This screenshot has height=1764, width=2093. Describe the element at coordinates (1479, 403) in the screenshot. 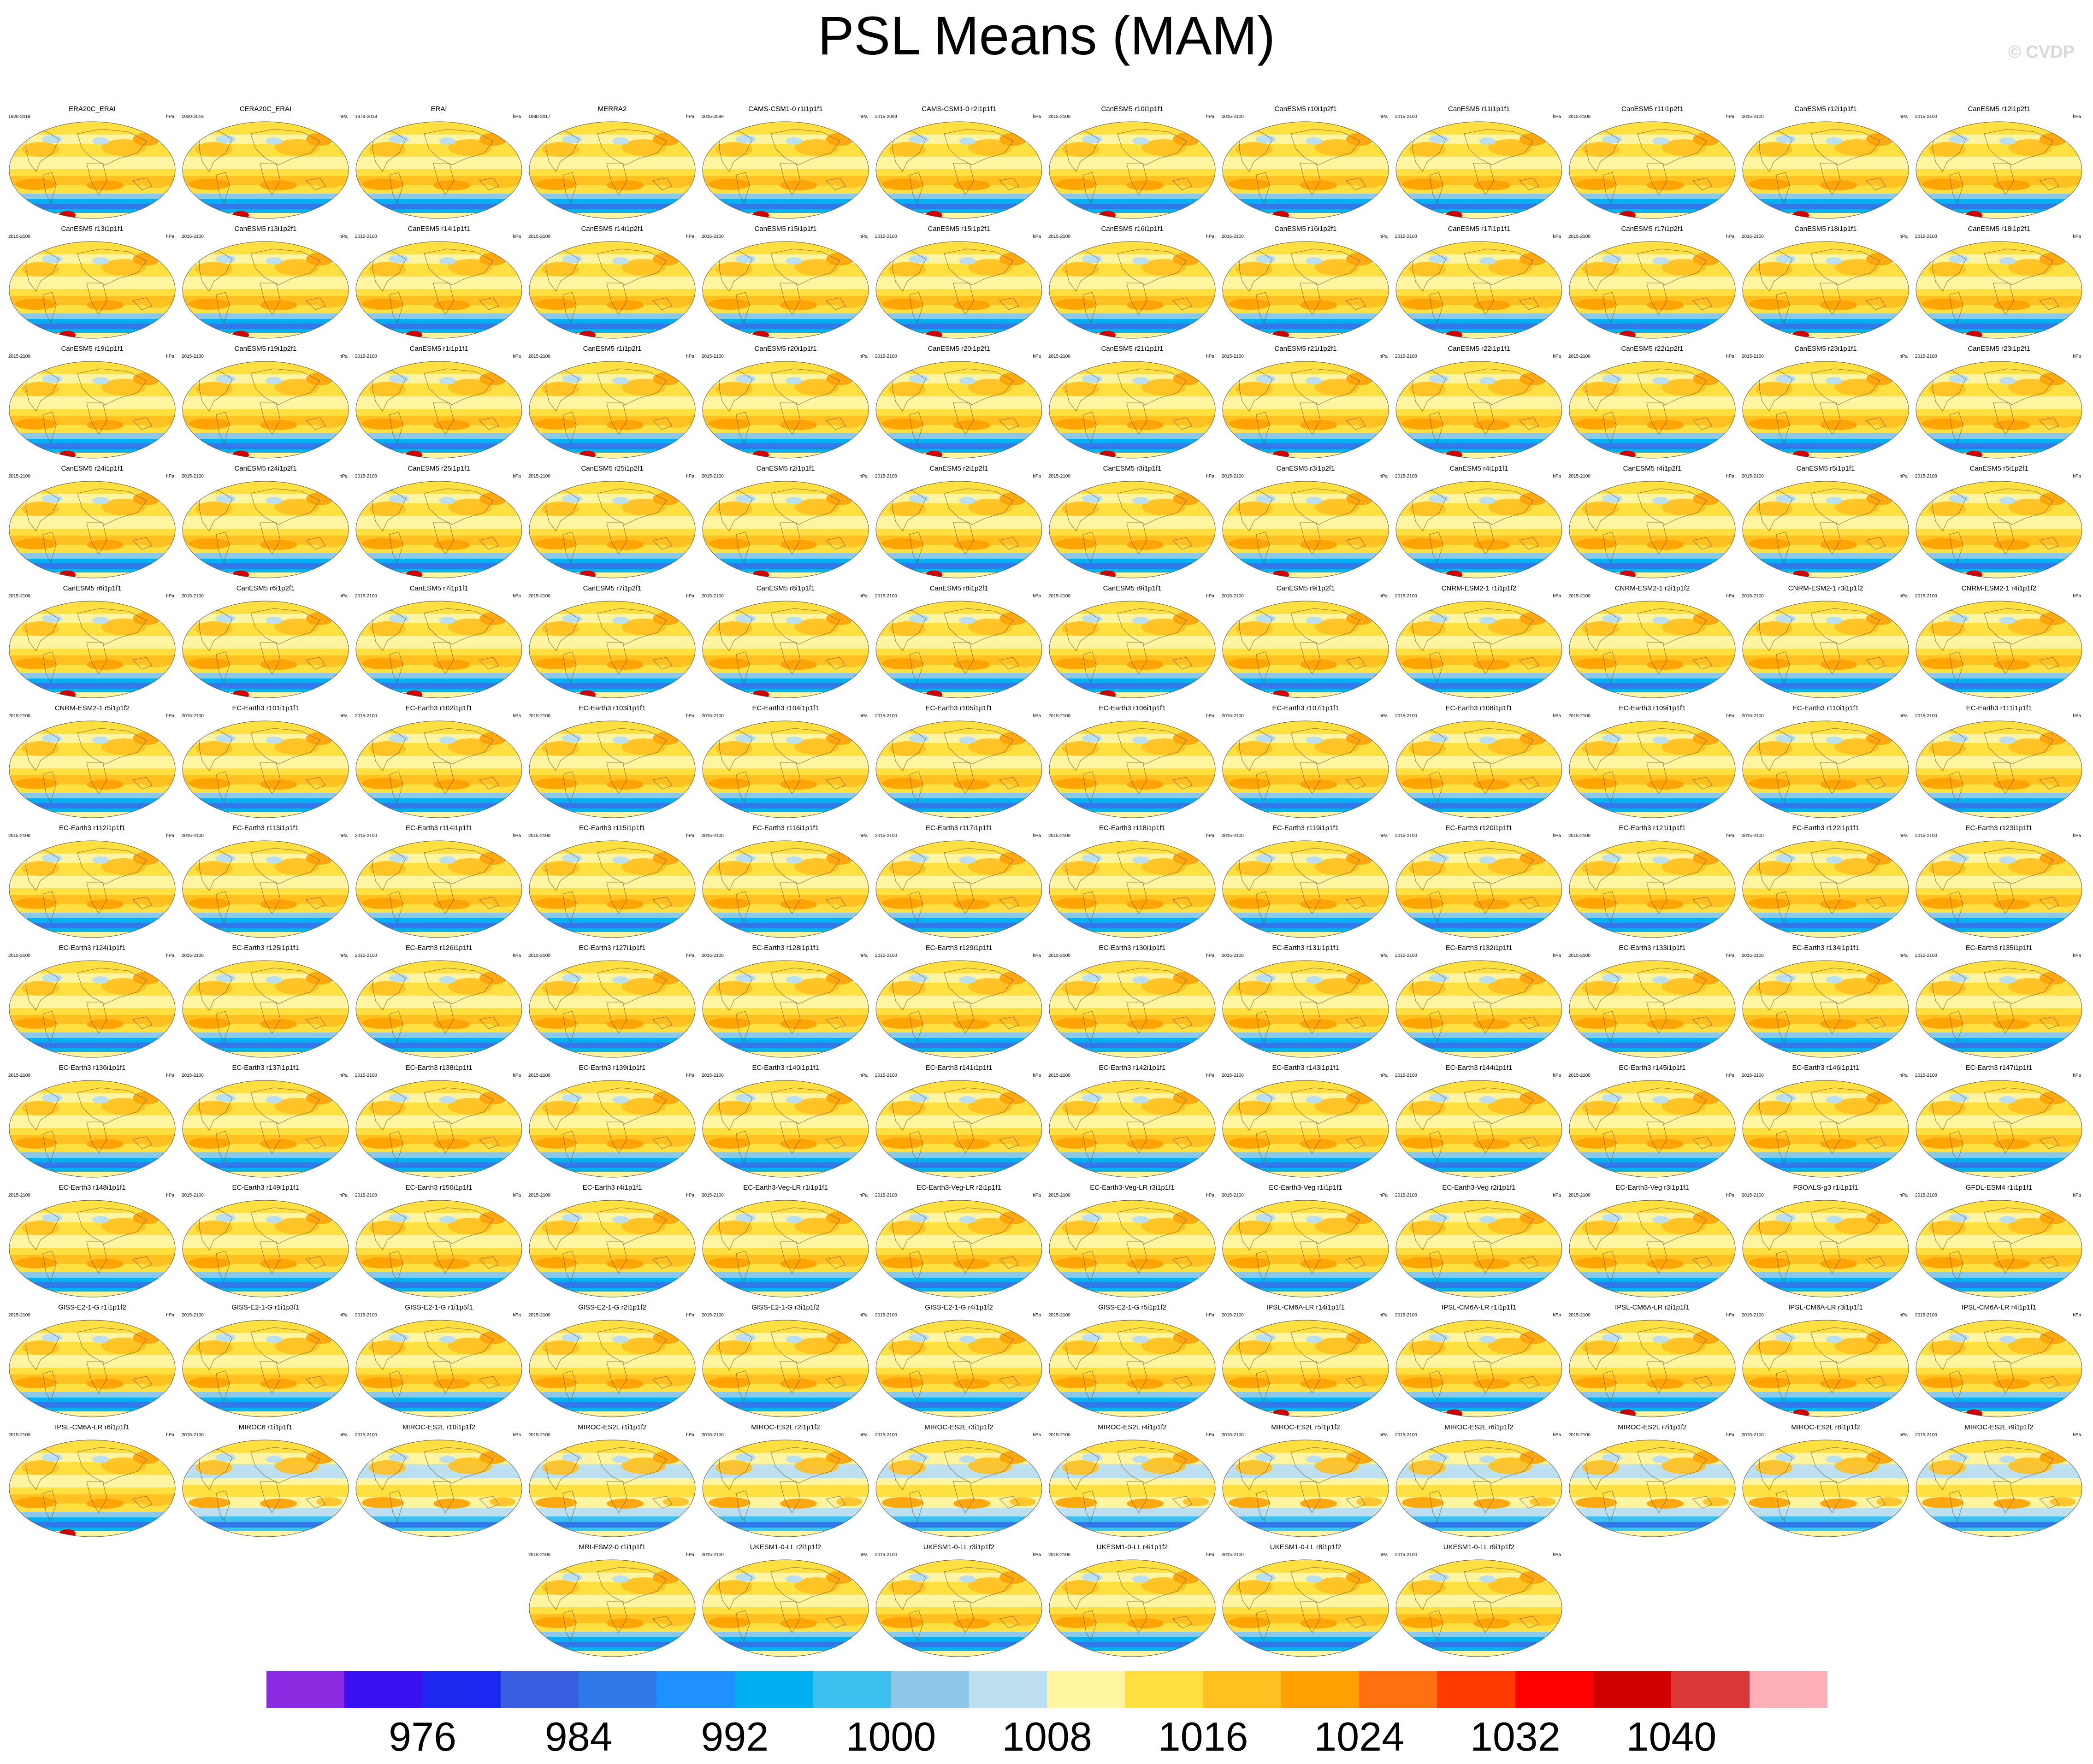

I see `map-panel: CanESM5 r22i1p1f1 2015-2100 hPa` at that location.